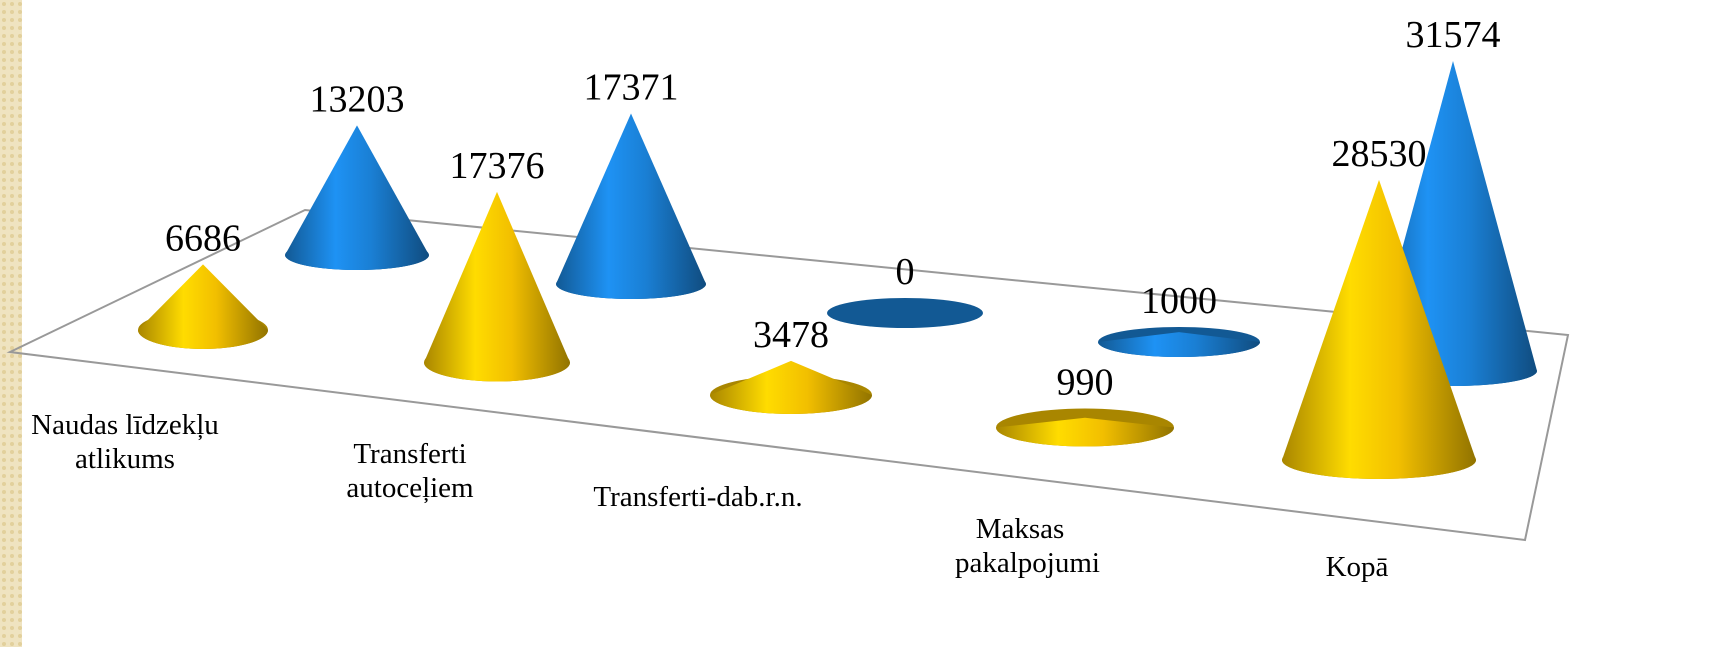 The image size is (1730, 647). Describe the element at coordinates (791, 335) in the screenshot. I see `data-label: 3478` at that location.